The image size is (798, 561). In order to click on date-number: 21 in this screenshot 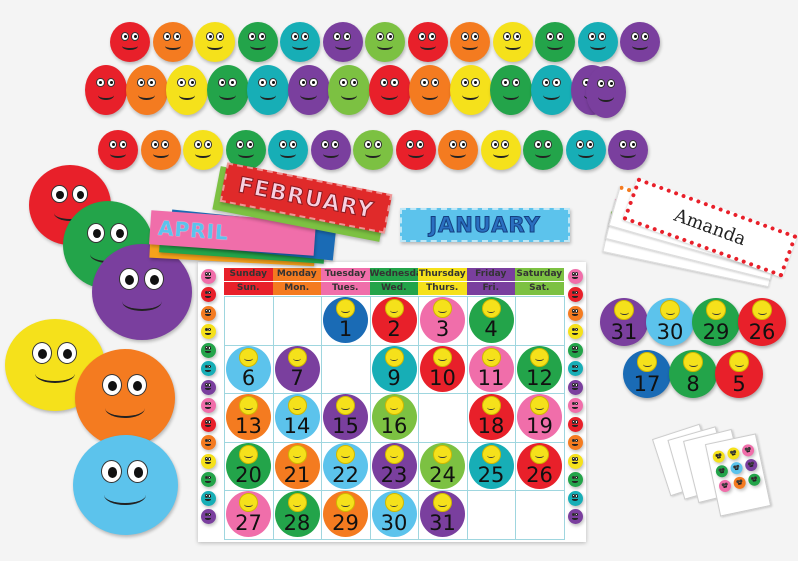, I will do `click(297, 474)`.